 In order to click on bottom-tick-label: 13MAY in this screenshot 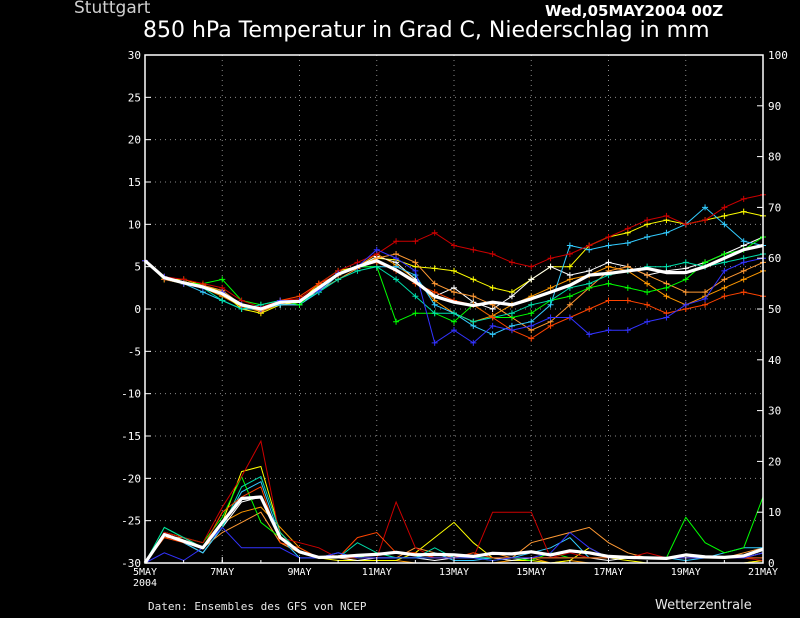, I will do `click(454, 572)`.